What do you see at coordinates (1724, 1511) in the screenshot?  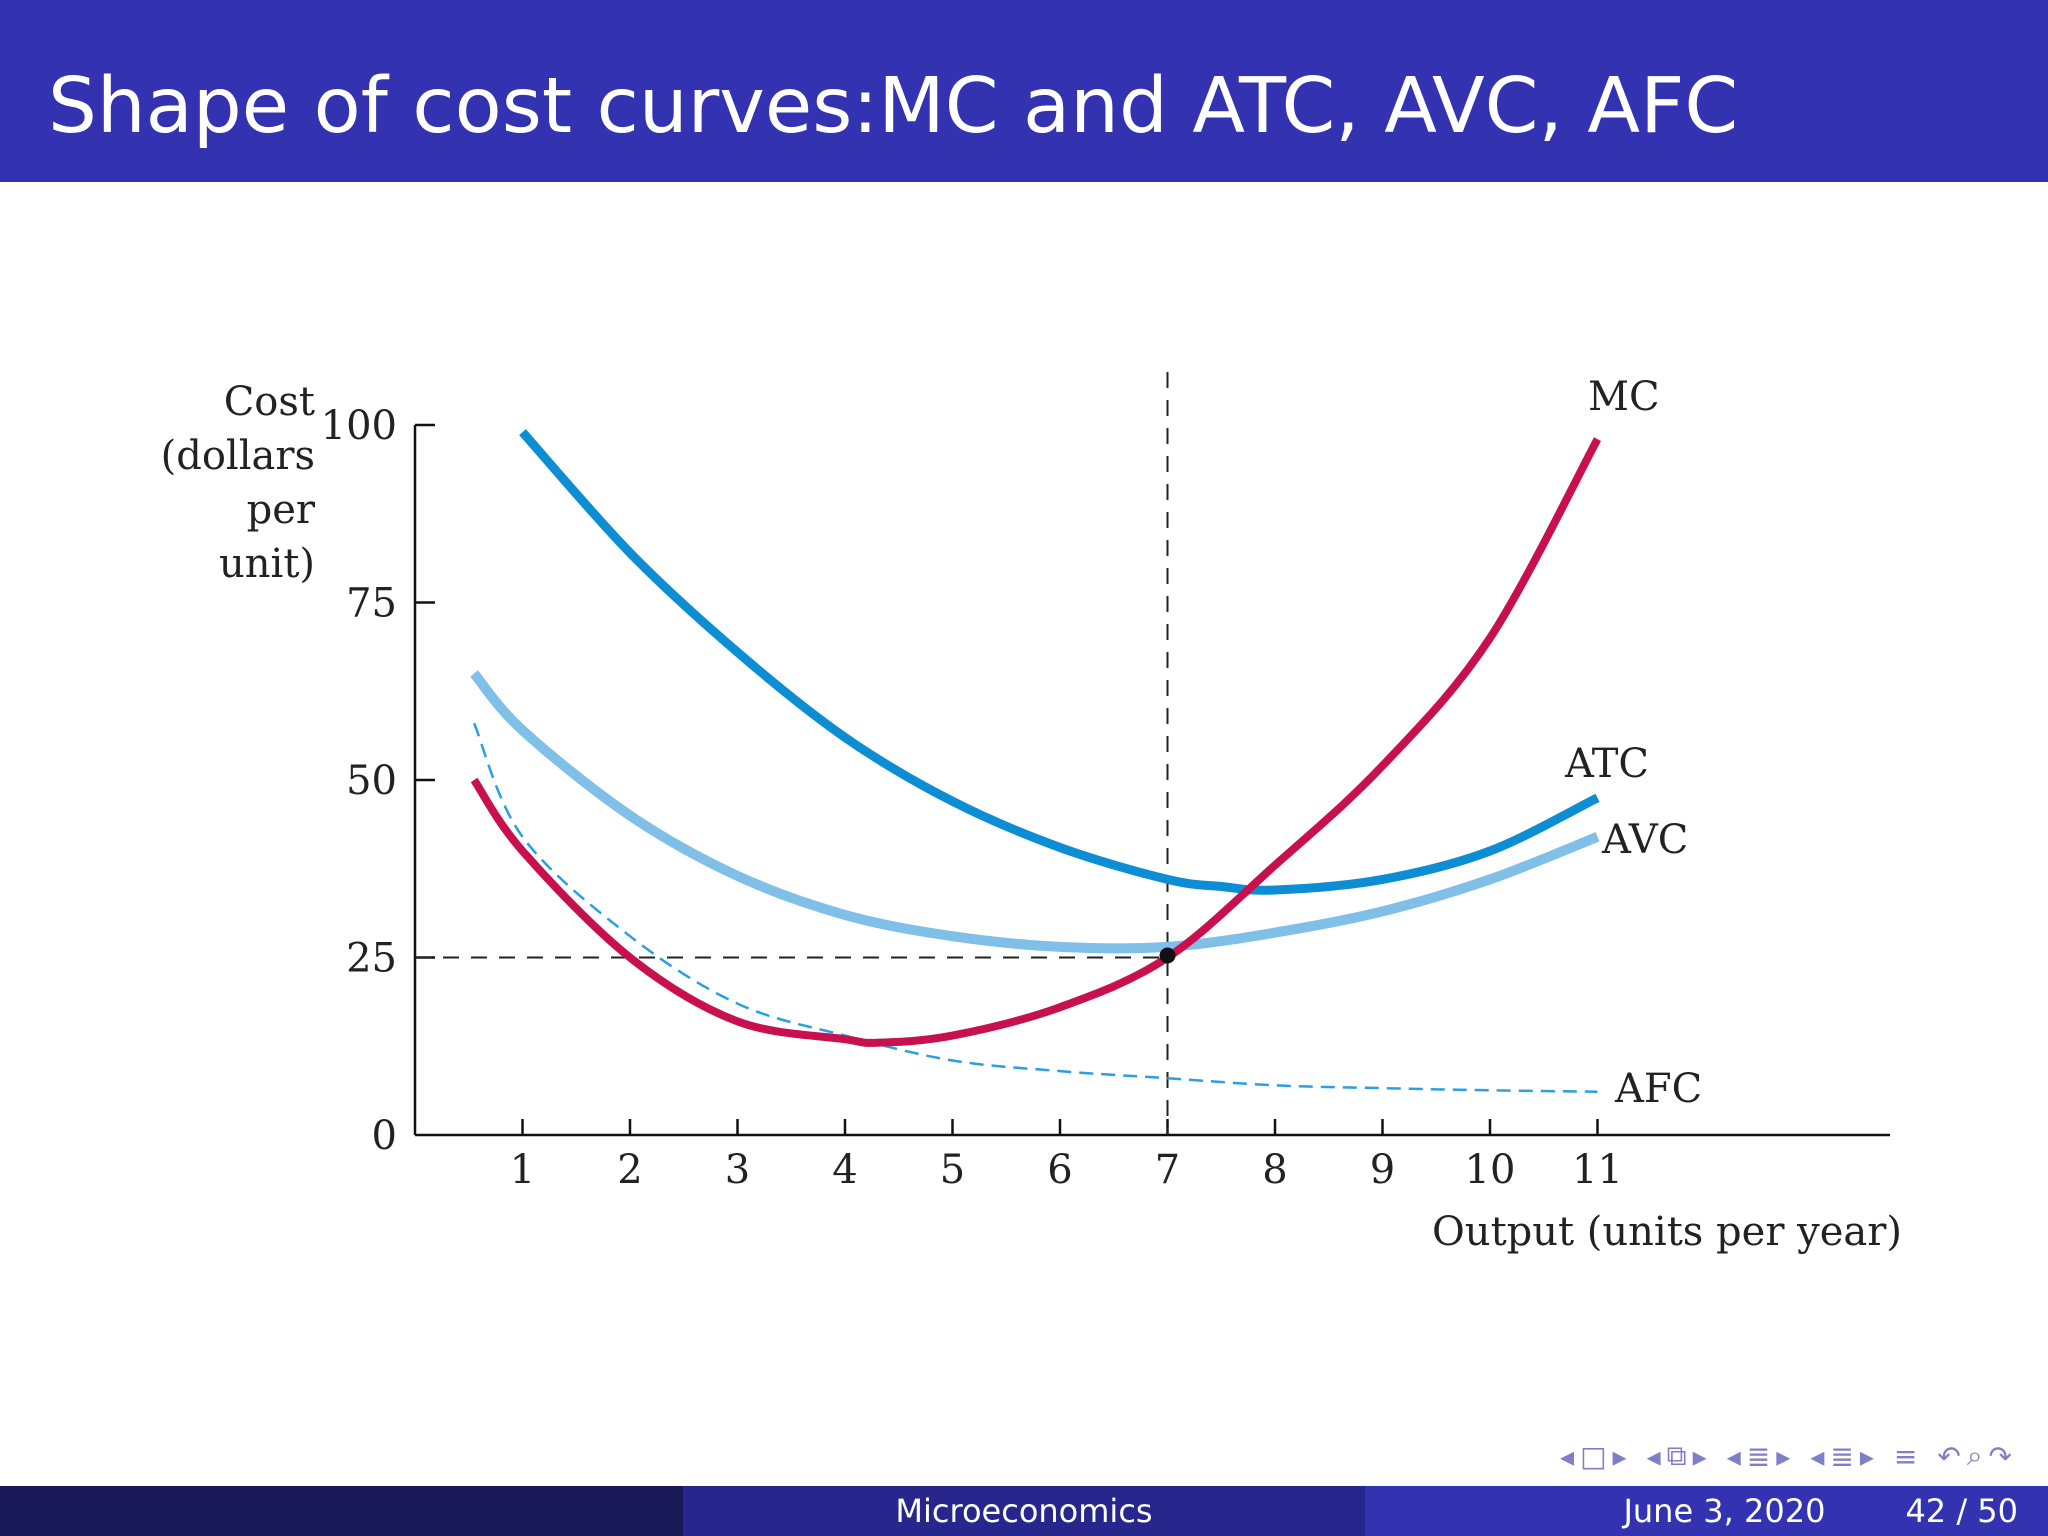 I see `footer-date: June 3, 2020` at bounding box center [1724, 1511].